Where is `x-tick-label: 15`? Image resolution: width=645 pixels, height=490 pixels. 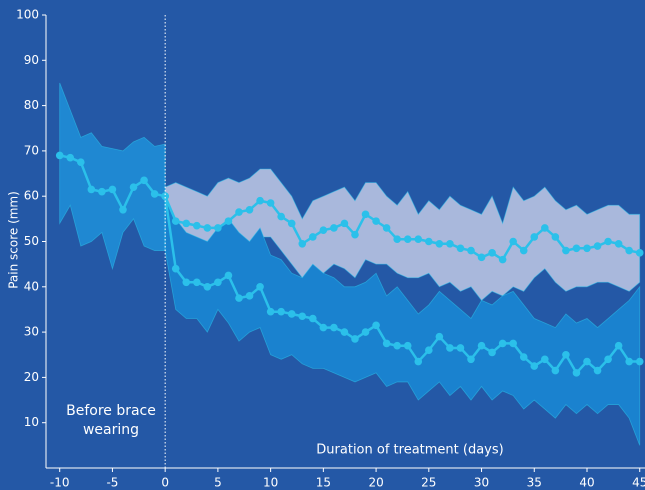
x-tick-label: 15 is located at coordinates (323, 483).